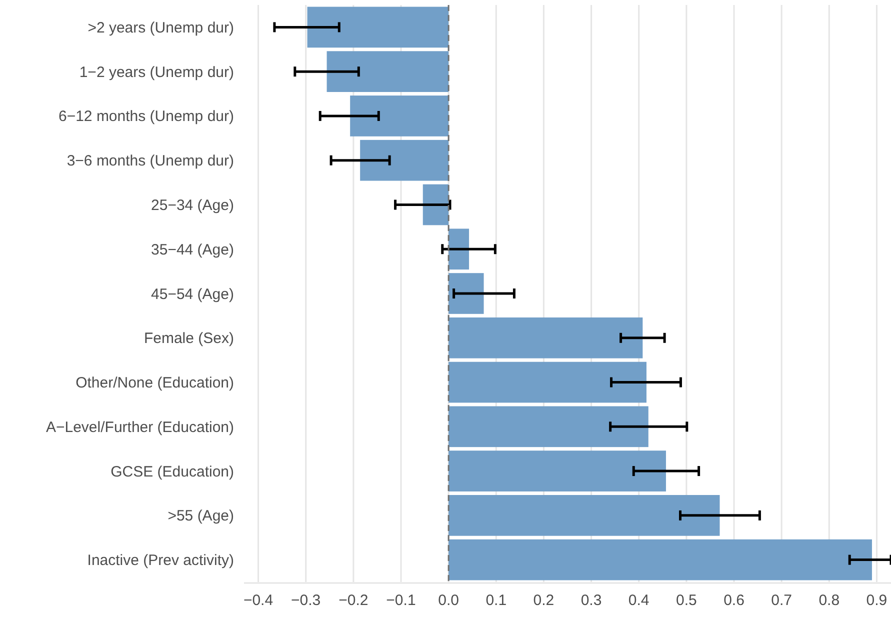  I want to click on x-tick-label: 0.9, so click(877, 600).